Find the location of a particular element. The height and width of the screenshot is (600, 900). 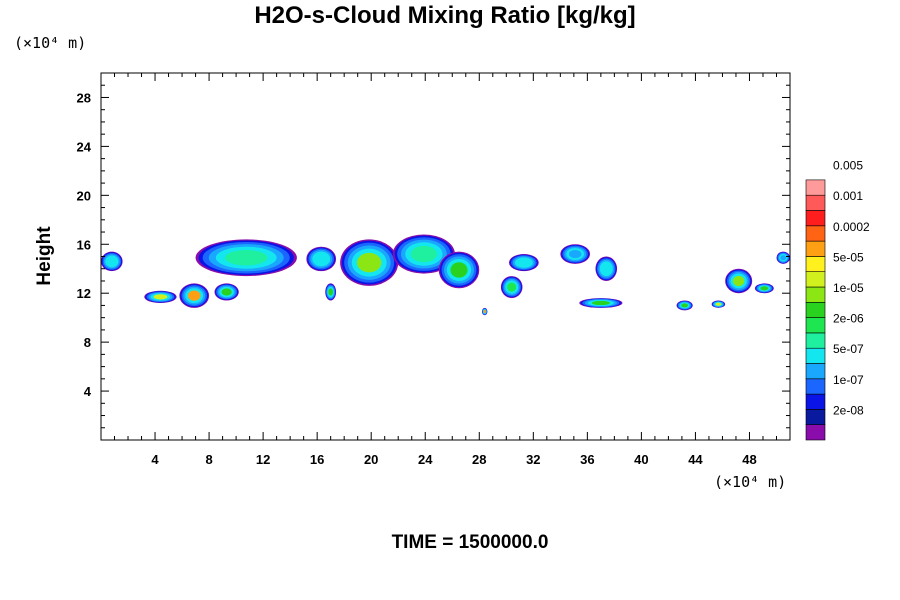

colorbar-label: 2e-08 is located at coordinates (848, 410).